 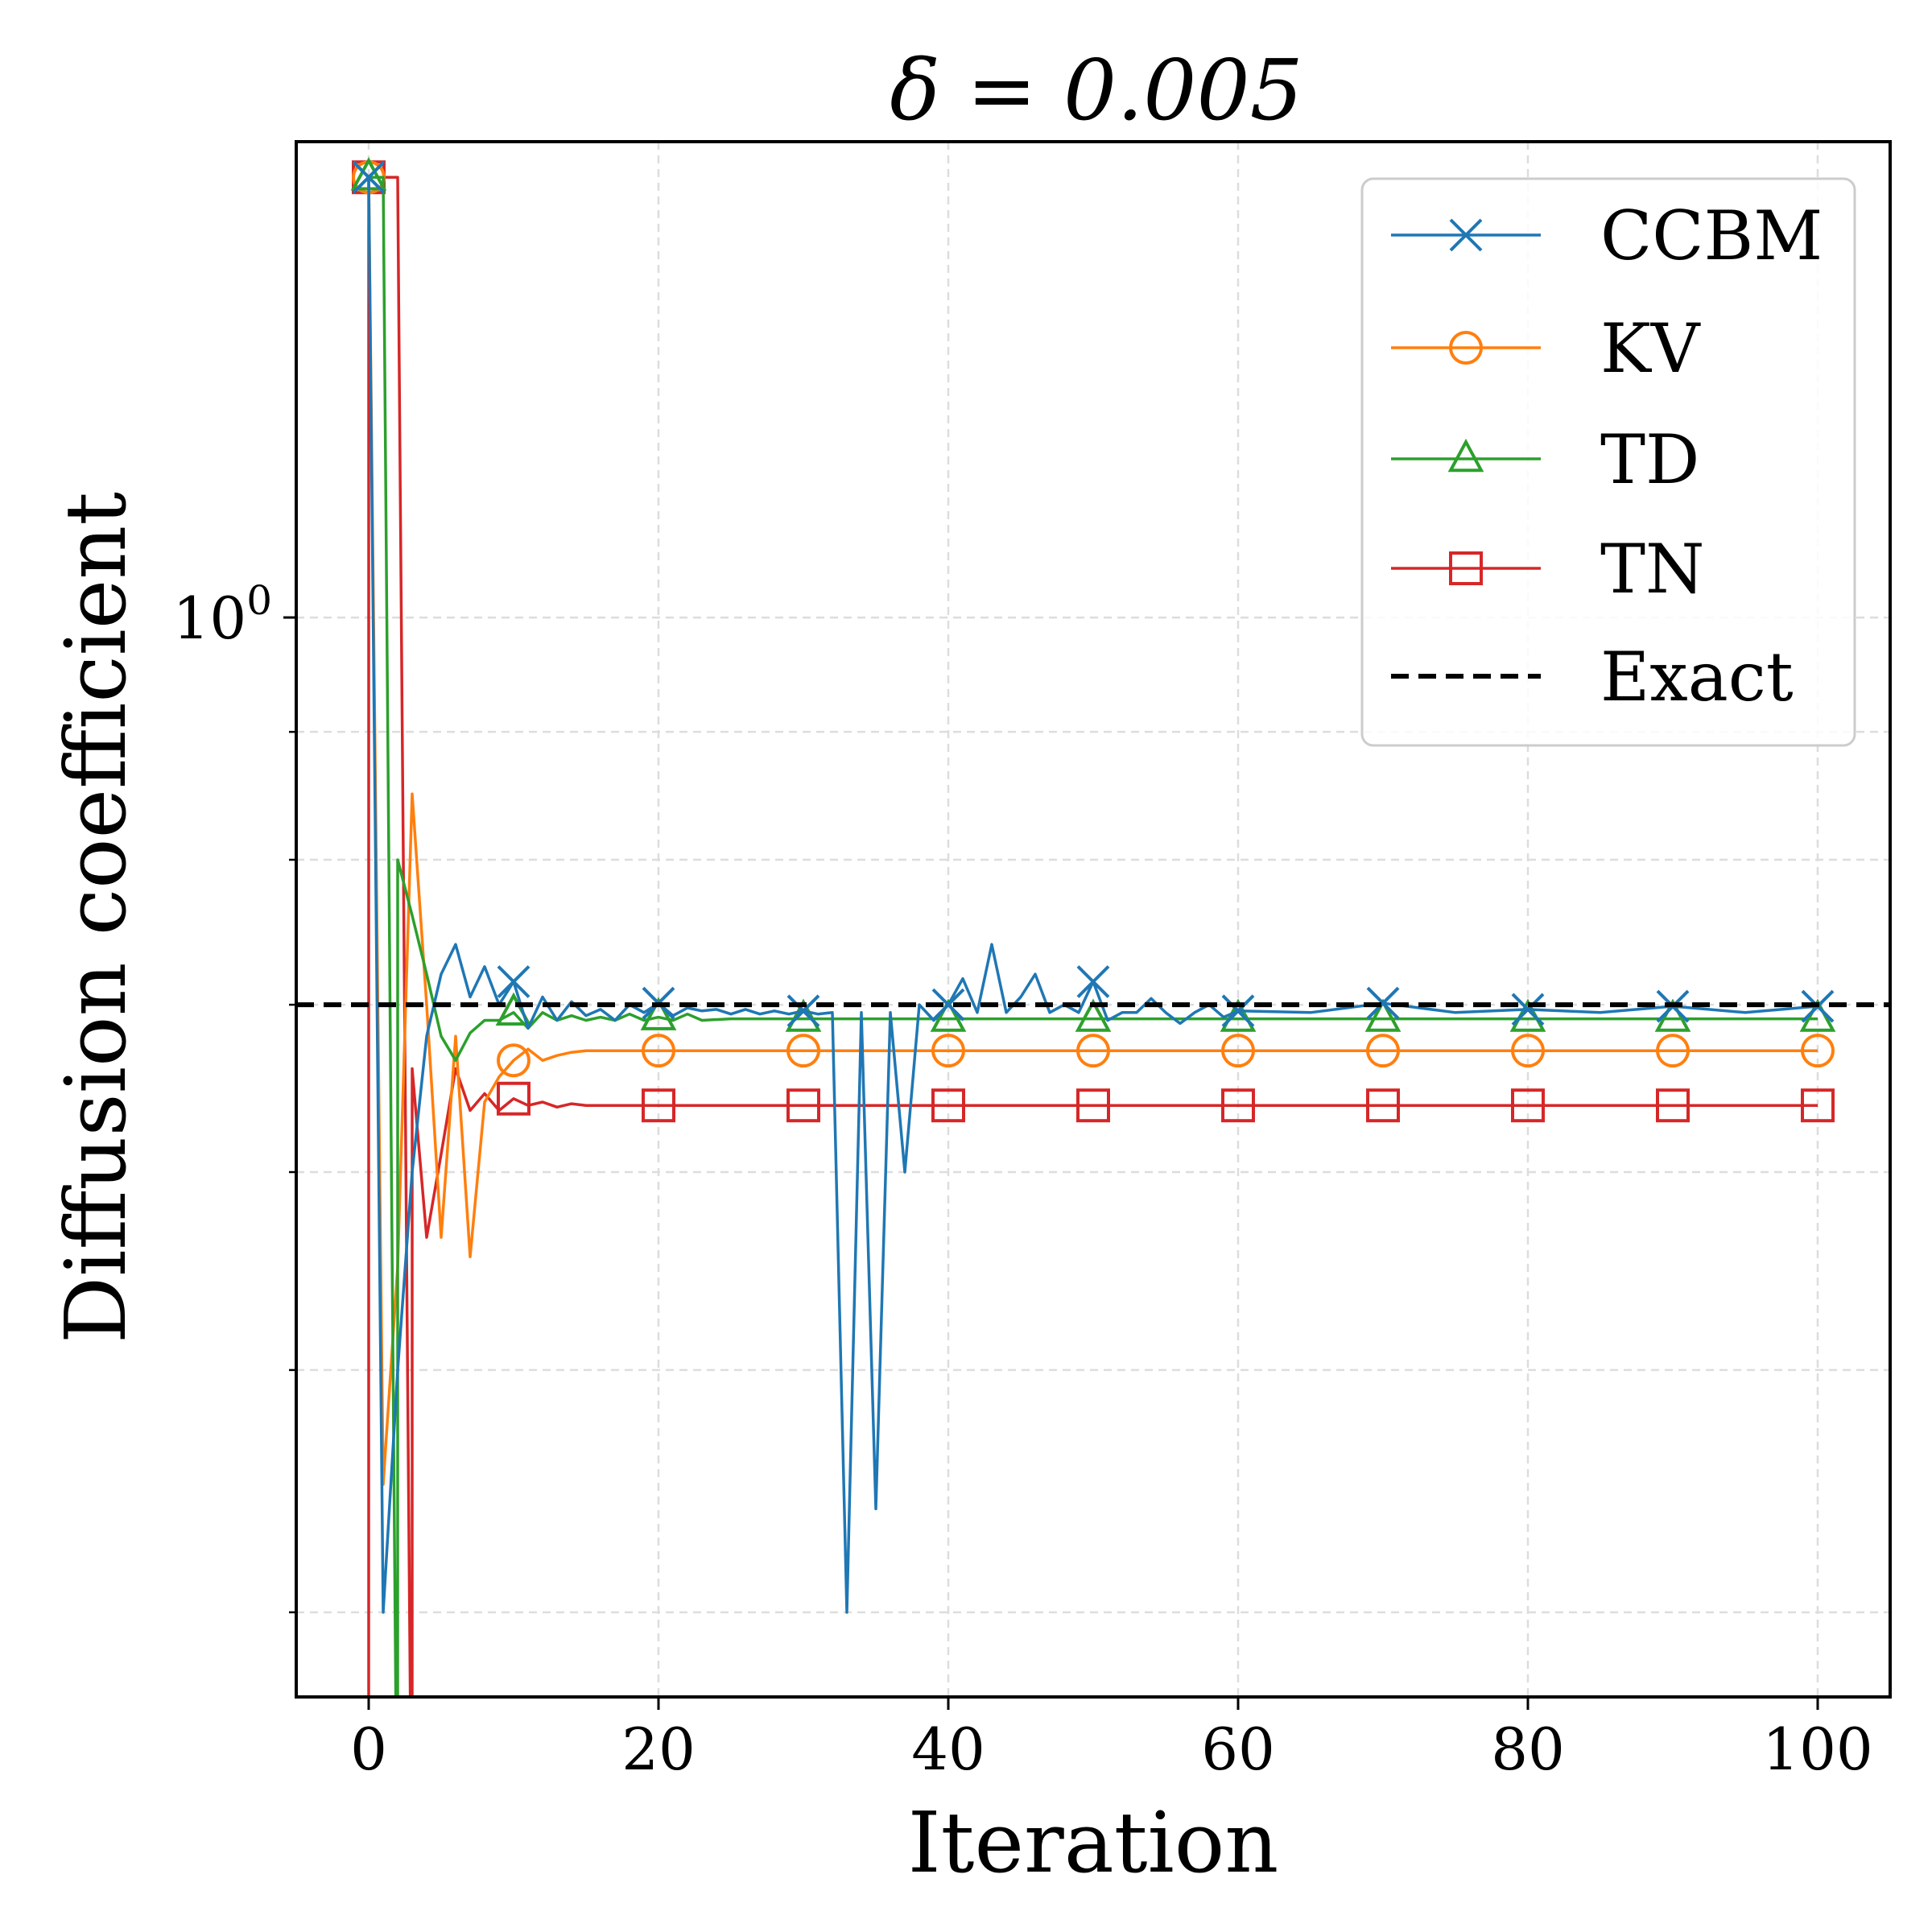 I want to click on y-tick-label: 100, so click(x=222, y=614).